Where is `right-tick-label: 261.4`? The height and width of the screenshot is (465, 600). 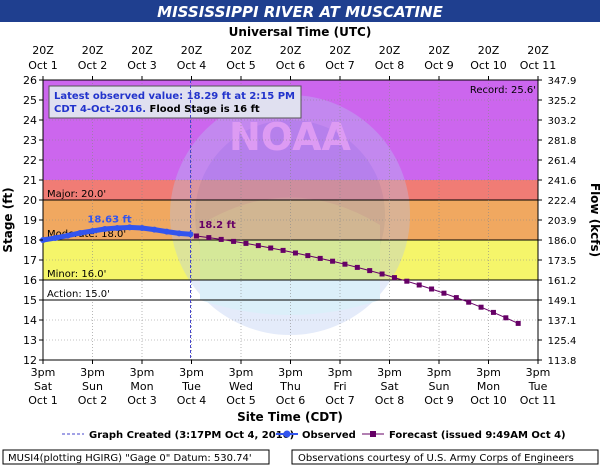
right-tick-label: 261.4 is located at coordinates (562, 161).